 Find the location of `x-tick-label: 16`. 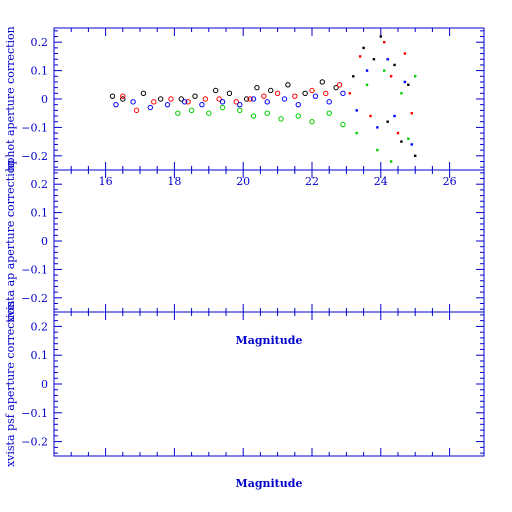

x-tick-label: 16 is located at coordinates (106, 181).